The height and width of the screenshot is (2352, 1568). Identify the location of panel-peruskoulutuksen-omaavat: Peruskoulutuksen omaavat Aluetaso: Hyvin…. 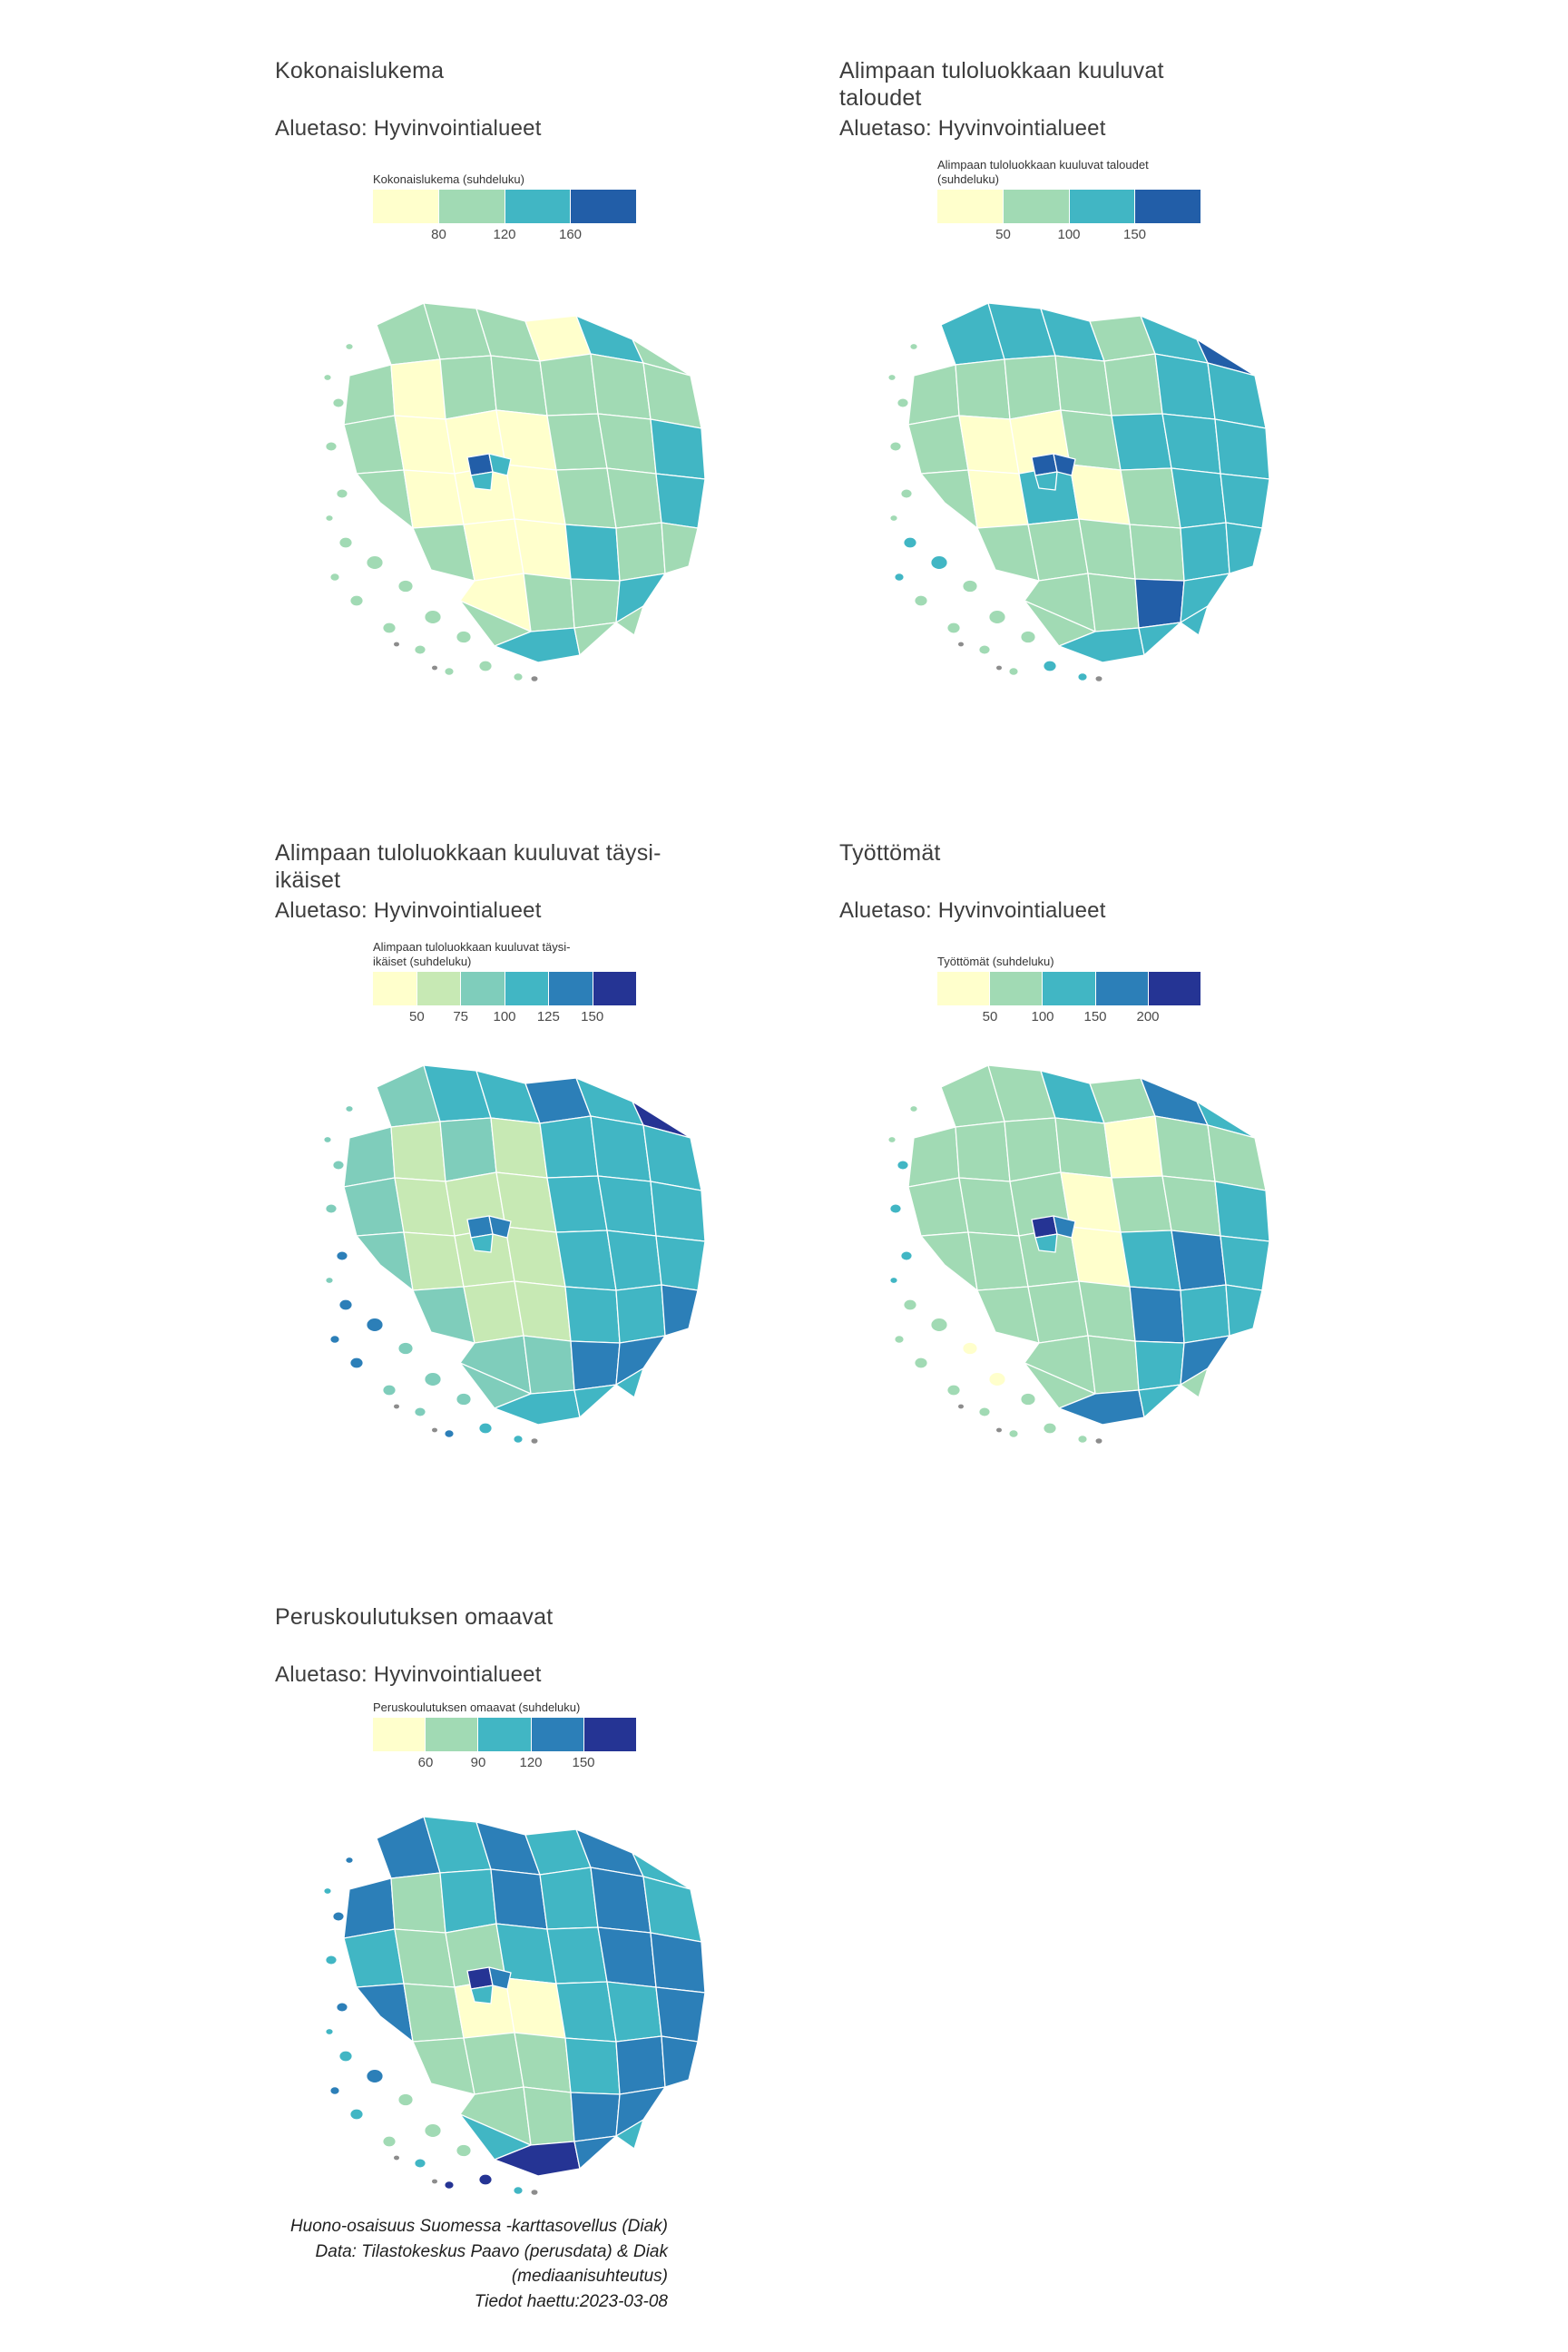
(502, 1978).